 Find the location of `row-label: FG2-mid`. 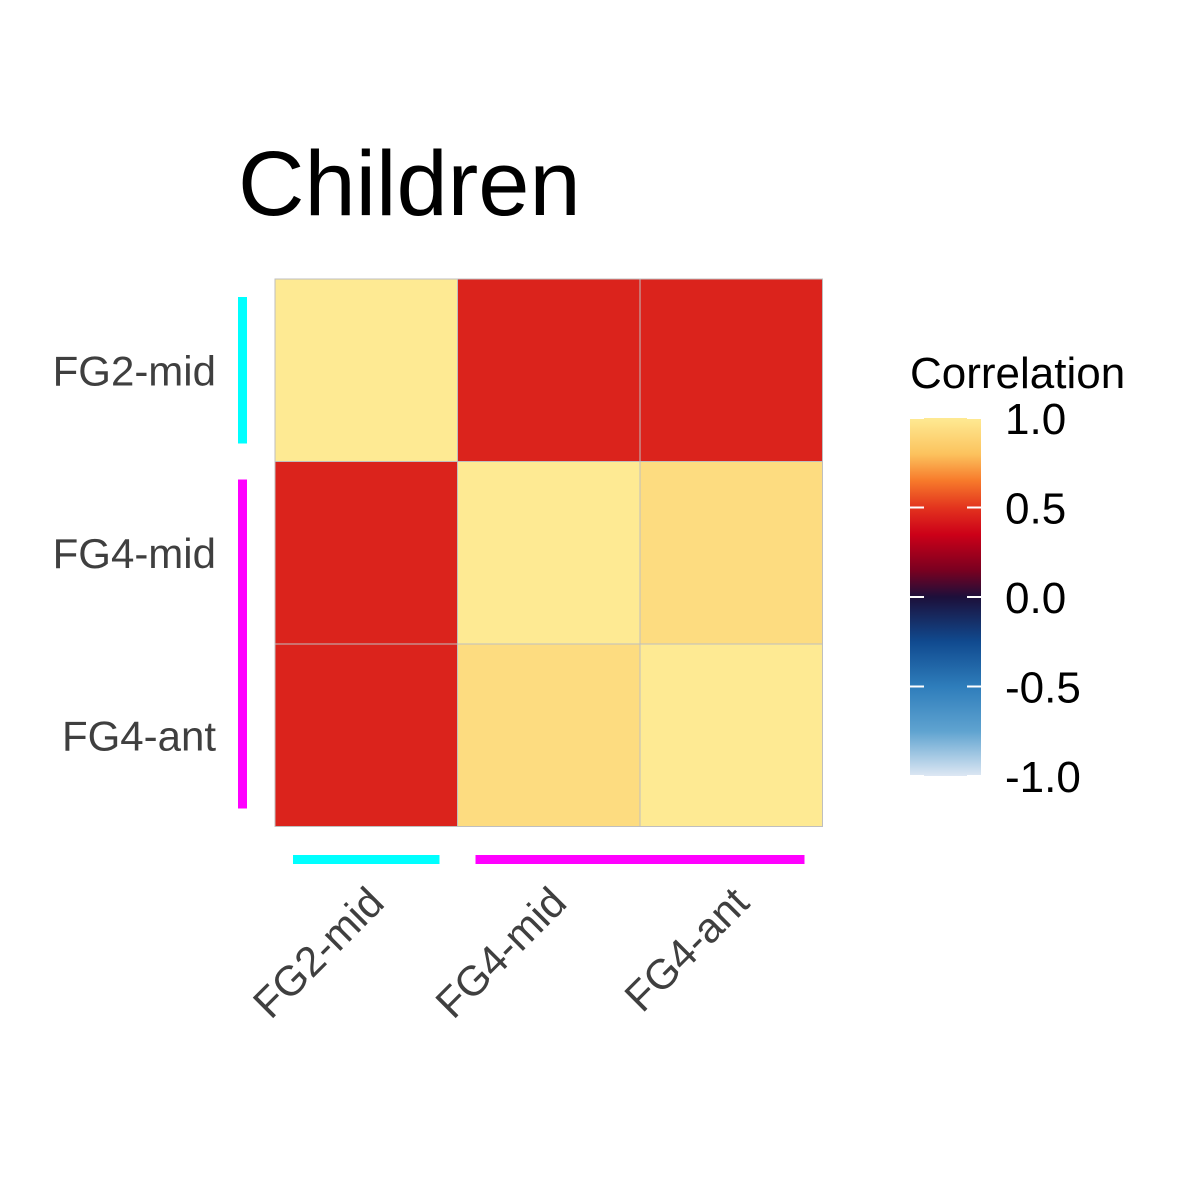

row-label: FG2-mid is located at coordinates (134, 370).